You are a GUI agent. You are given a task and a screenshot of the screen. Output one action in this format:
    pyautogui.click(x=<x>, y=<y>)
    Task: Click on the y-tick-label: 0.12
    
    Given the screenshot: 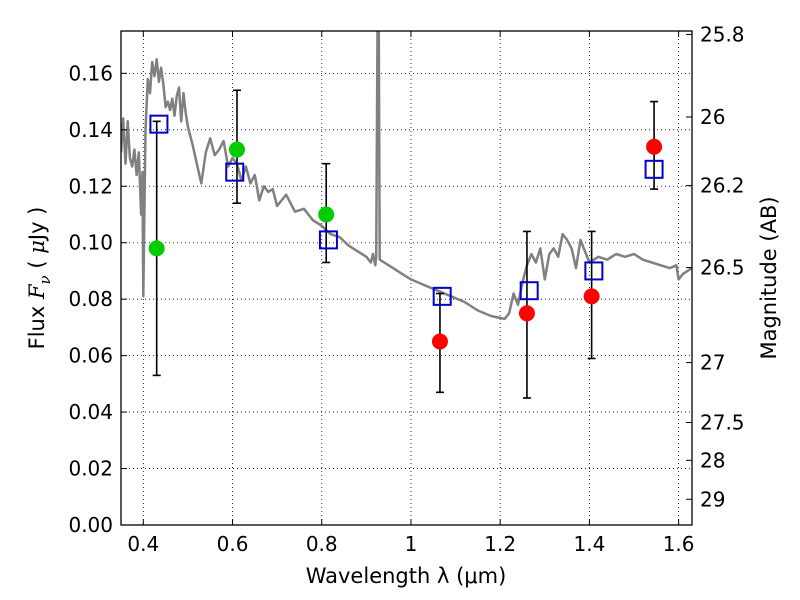 What is the action you would take?
    pyautogui.click(x=90, y=186)
    